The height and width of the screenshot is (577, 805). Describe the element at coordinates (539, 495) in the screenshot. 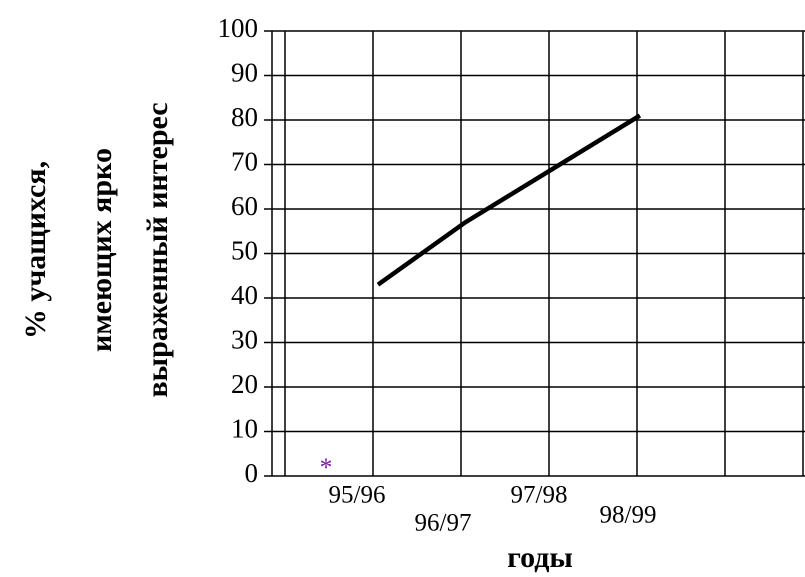

I see `x-tick-label: 97/98` at that location.